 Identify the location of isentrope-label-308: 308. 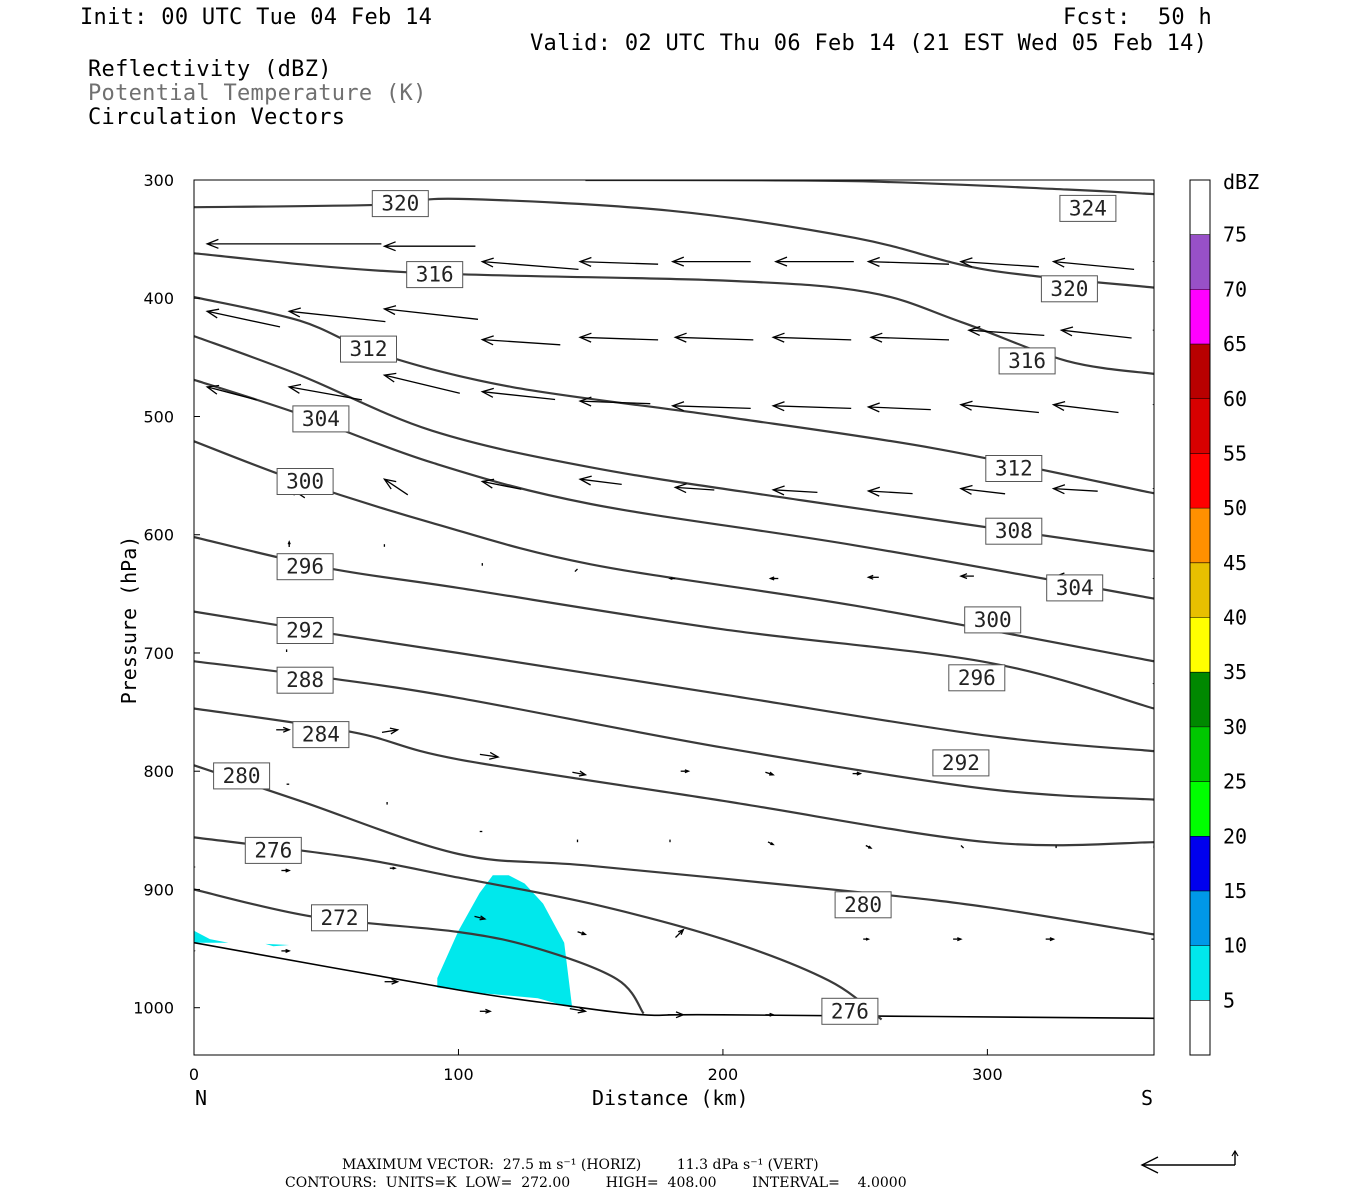
(1014, 531).